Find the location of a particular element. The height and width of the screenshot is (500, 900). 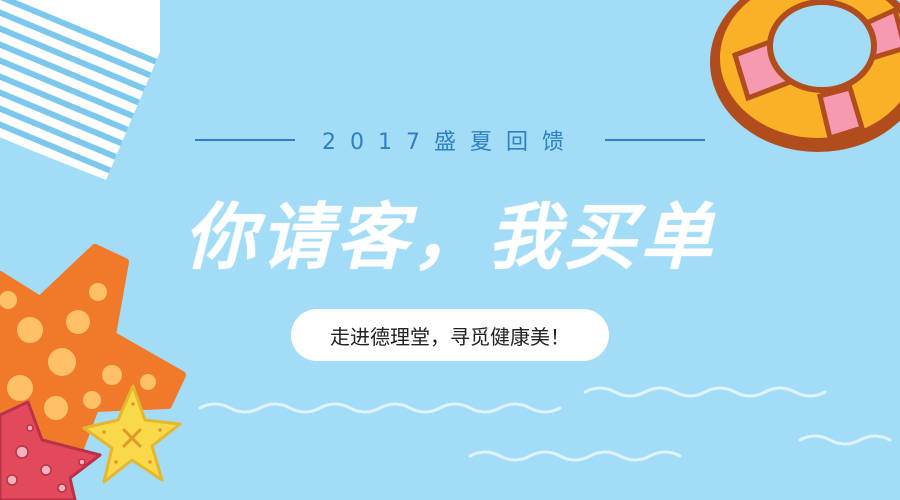

tagline: 走进德理堂，寻觅健康美！ is located at coordinates (450, 336).